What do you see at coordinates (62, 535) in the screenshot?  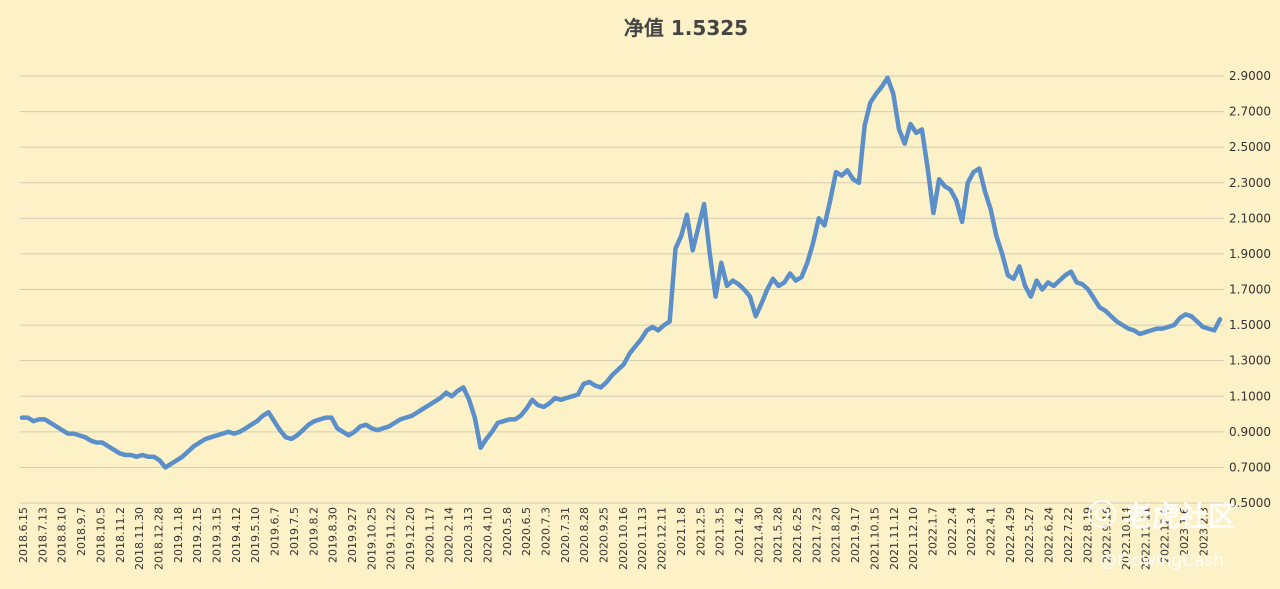 I see `x-tick-label: 2018.8.10` at bounding box center [62, 535].